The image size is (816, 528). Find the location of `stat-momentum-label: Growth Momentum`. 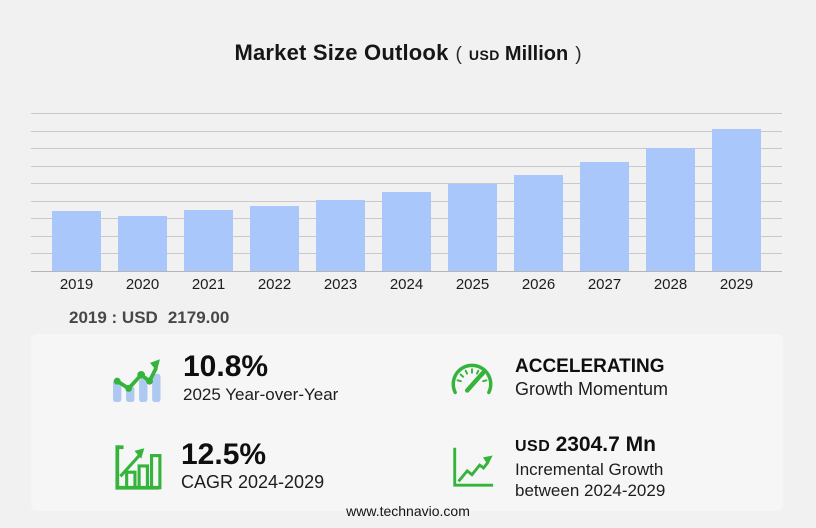

stat-momentum-label: Growth Momentum is located at coordinates (592, 389).